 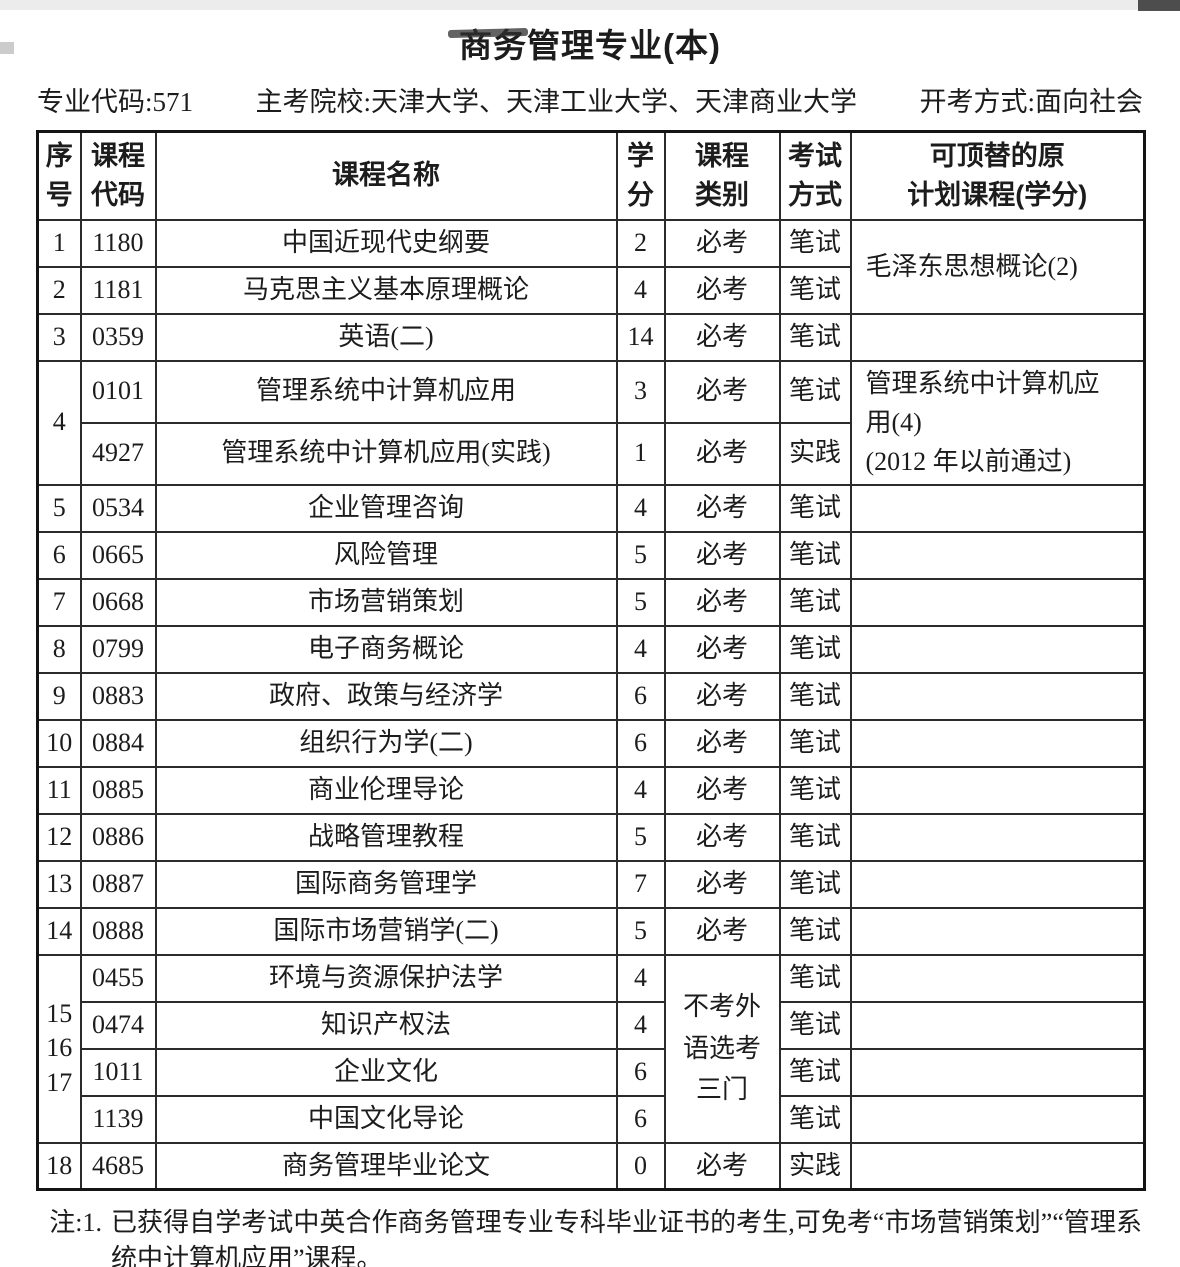 I want to click on cell-course-code: 0888, so click(x=118, y=931).